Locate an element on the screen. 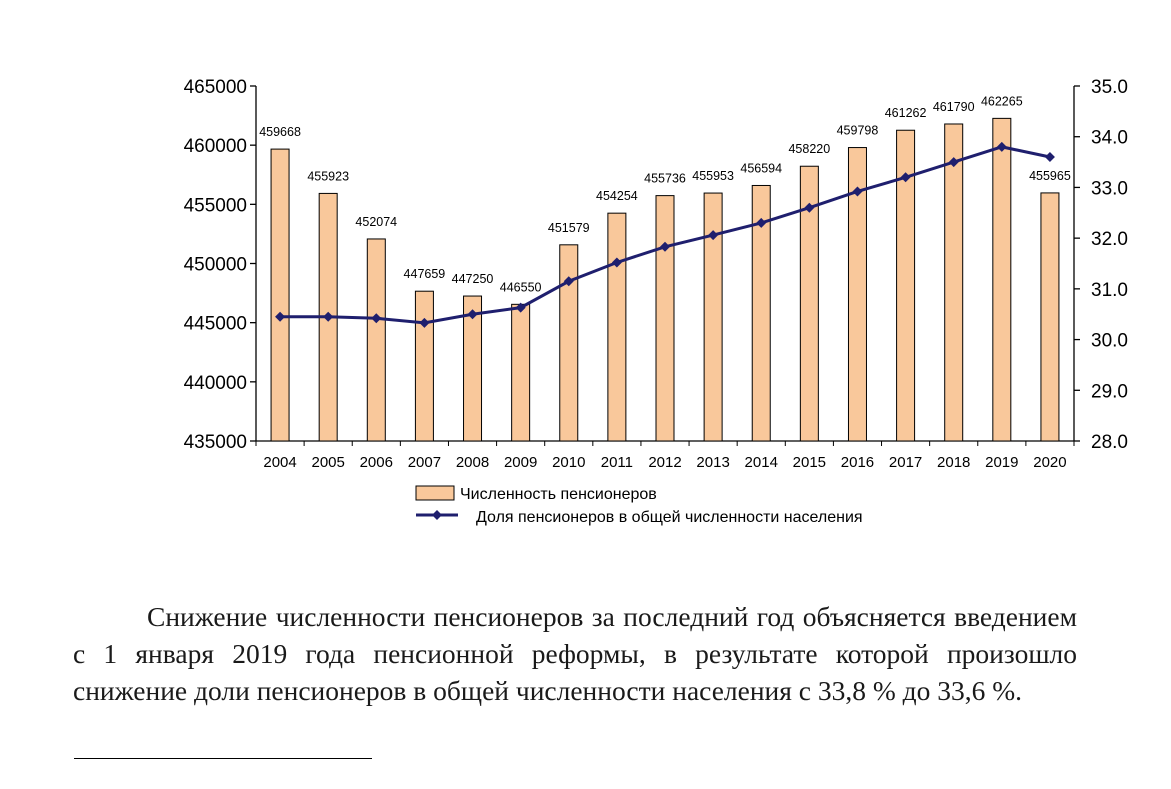  right-axis: 35.0 34.0 33.0 32.0 31.0 30.0 29.0 28.0 is located at coordinates (1100, 265).